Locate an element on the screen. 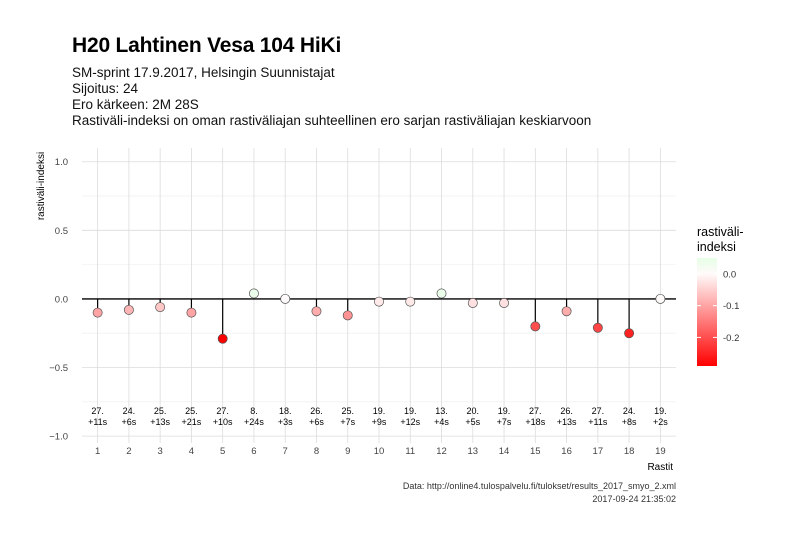  annotation-diff: +24s is located at coordinates (254, 422).